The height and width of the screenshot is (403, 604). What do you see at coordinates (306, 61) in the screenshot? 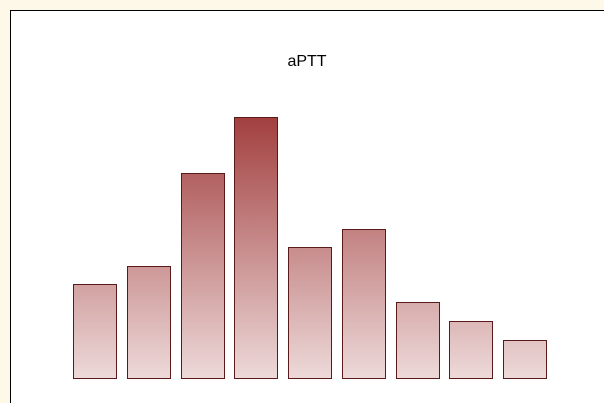
I see `chart-title: aPTT` at bounding box center [306, 61].